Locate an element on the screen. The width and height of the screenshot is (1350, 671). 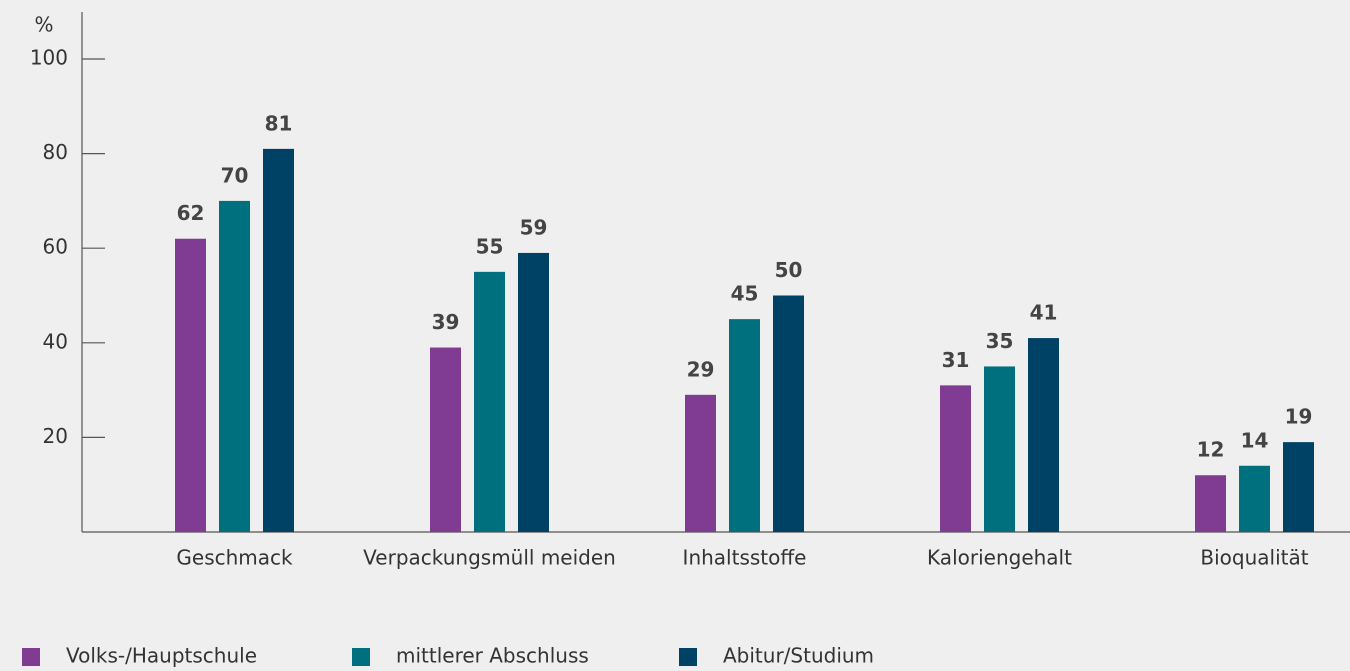
x-tick-label: Bioqualität is located at coordinates (1254, 558).